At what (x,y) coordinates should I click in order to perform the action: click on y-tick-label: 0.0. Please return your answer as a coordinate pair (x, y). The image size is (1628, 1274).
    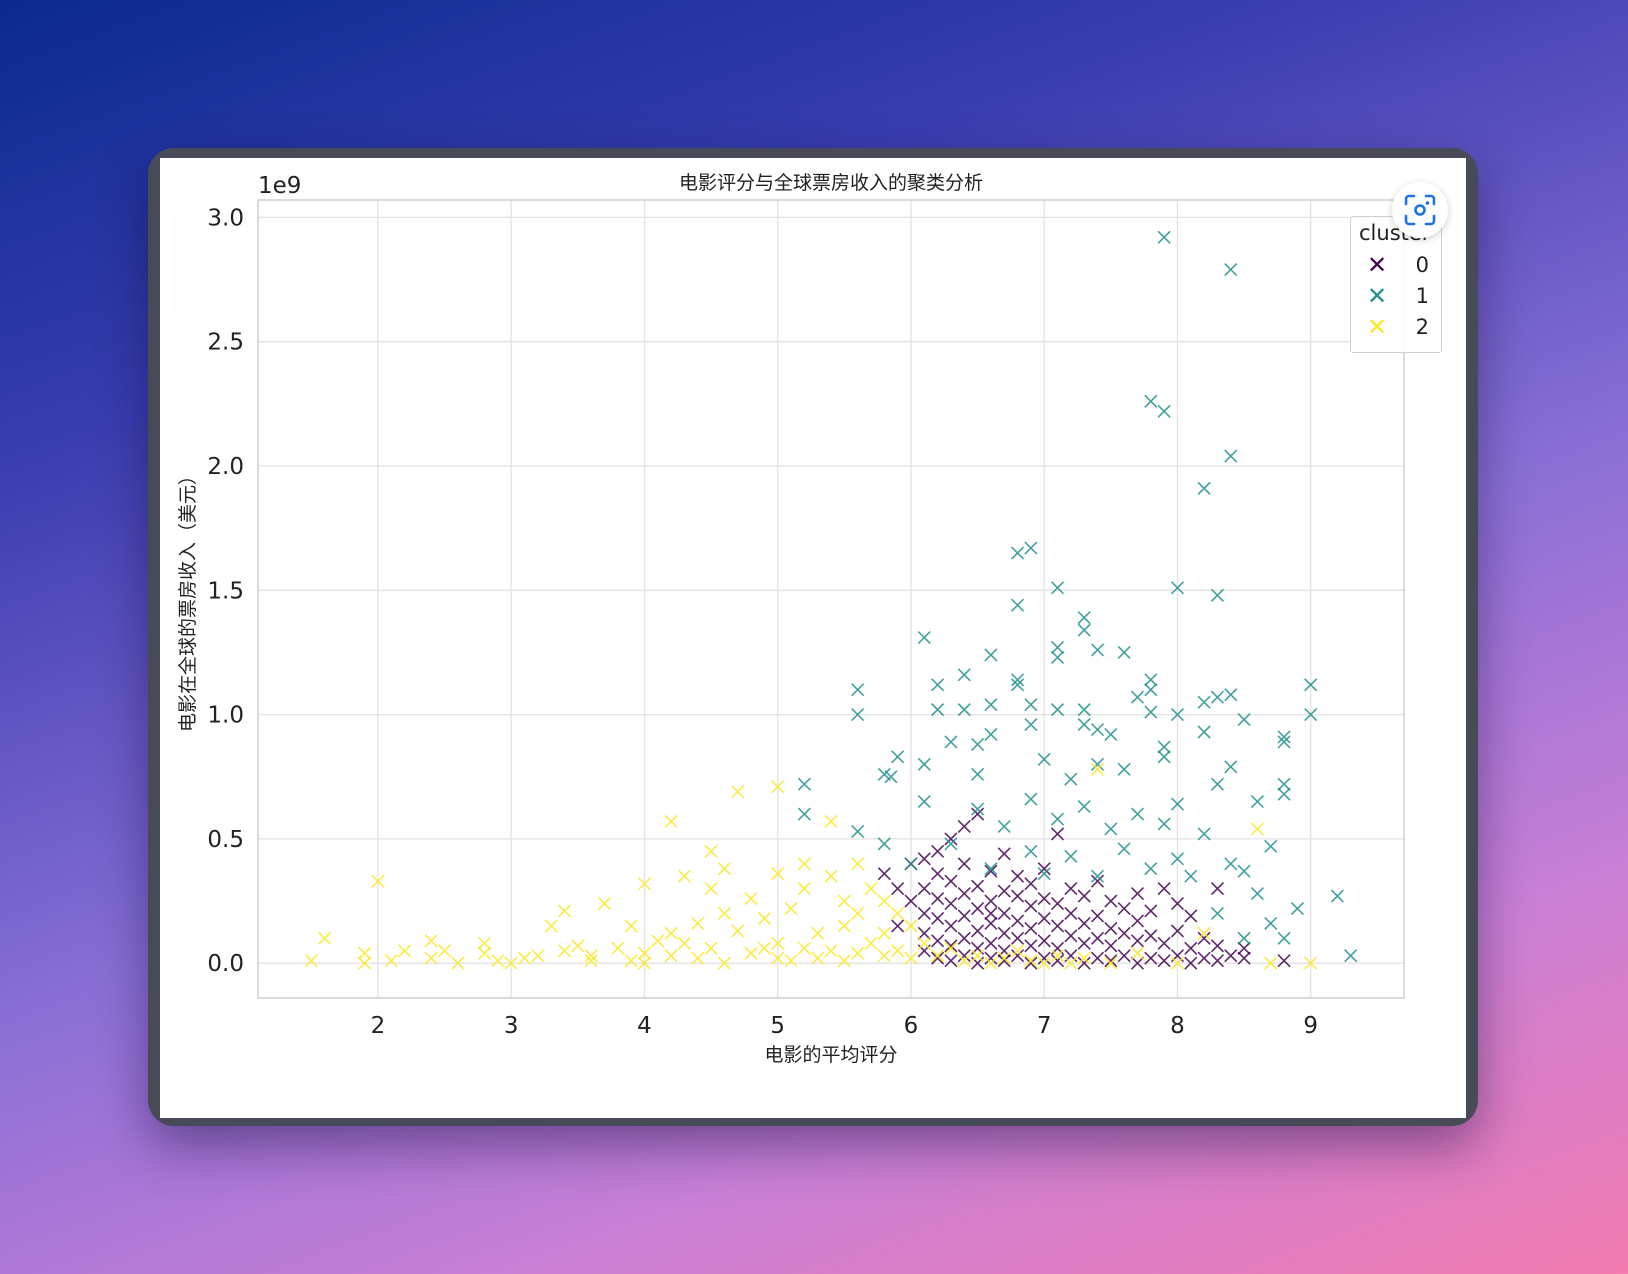
    Looking at the image, I should click on (225, 964).